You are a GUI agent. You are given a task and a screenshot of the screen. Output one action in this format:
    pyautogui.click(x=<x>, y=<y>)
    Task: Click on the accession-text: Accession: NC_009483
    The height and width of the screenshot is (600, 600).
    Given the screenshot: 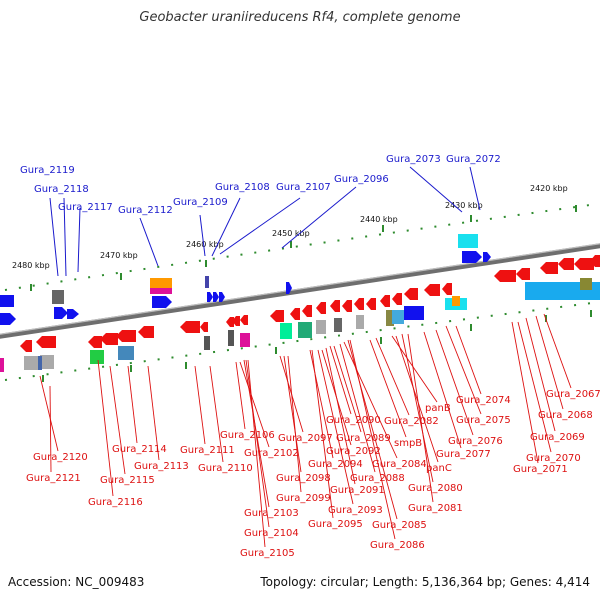 What is the action you would take?
    pyautogui.click(x=76, y=582)
    